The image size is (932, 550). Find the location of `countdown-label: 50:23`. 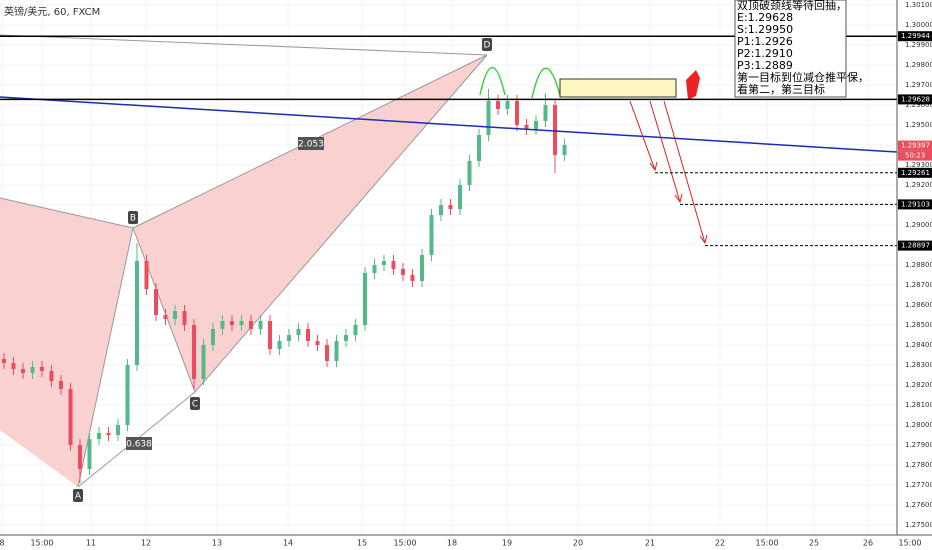

countdown-label: 50:23 is located at coordinates (915, 156).